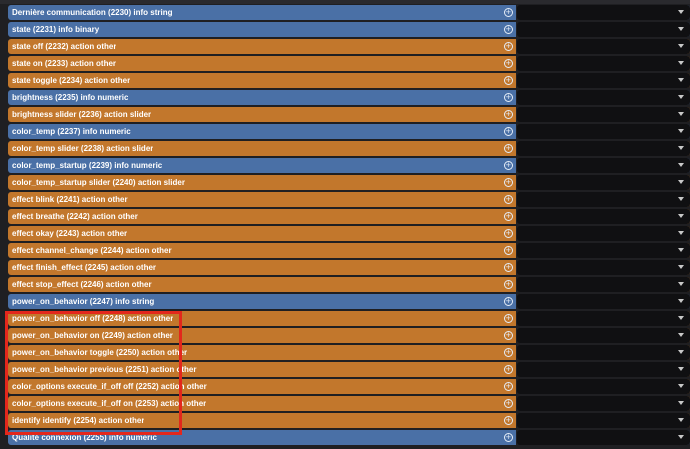 This screenshot has height=449, width=690. I want to click on command-bar: state on (2233) action other +, so click(262, 63).